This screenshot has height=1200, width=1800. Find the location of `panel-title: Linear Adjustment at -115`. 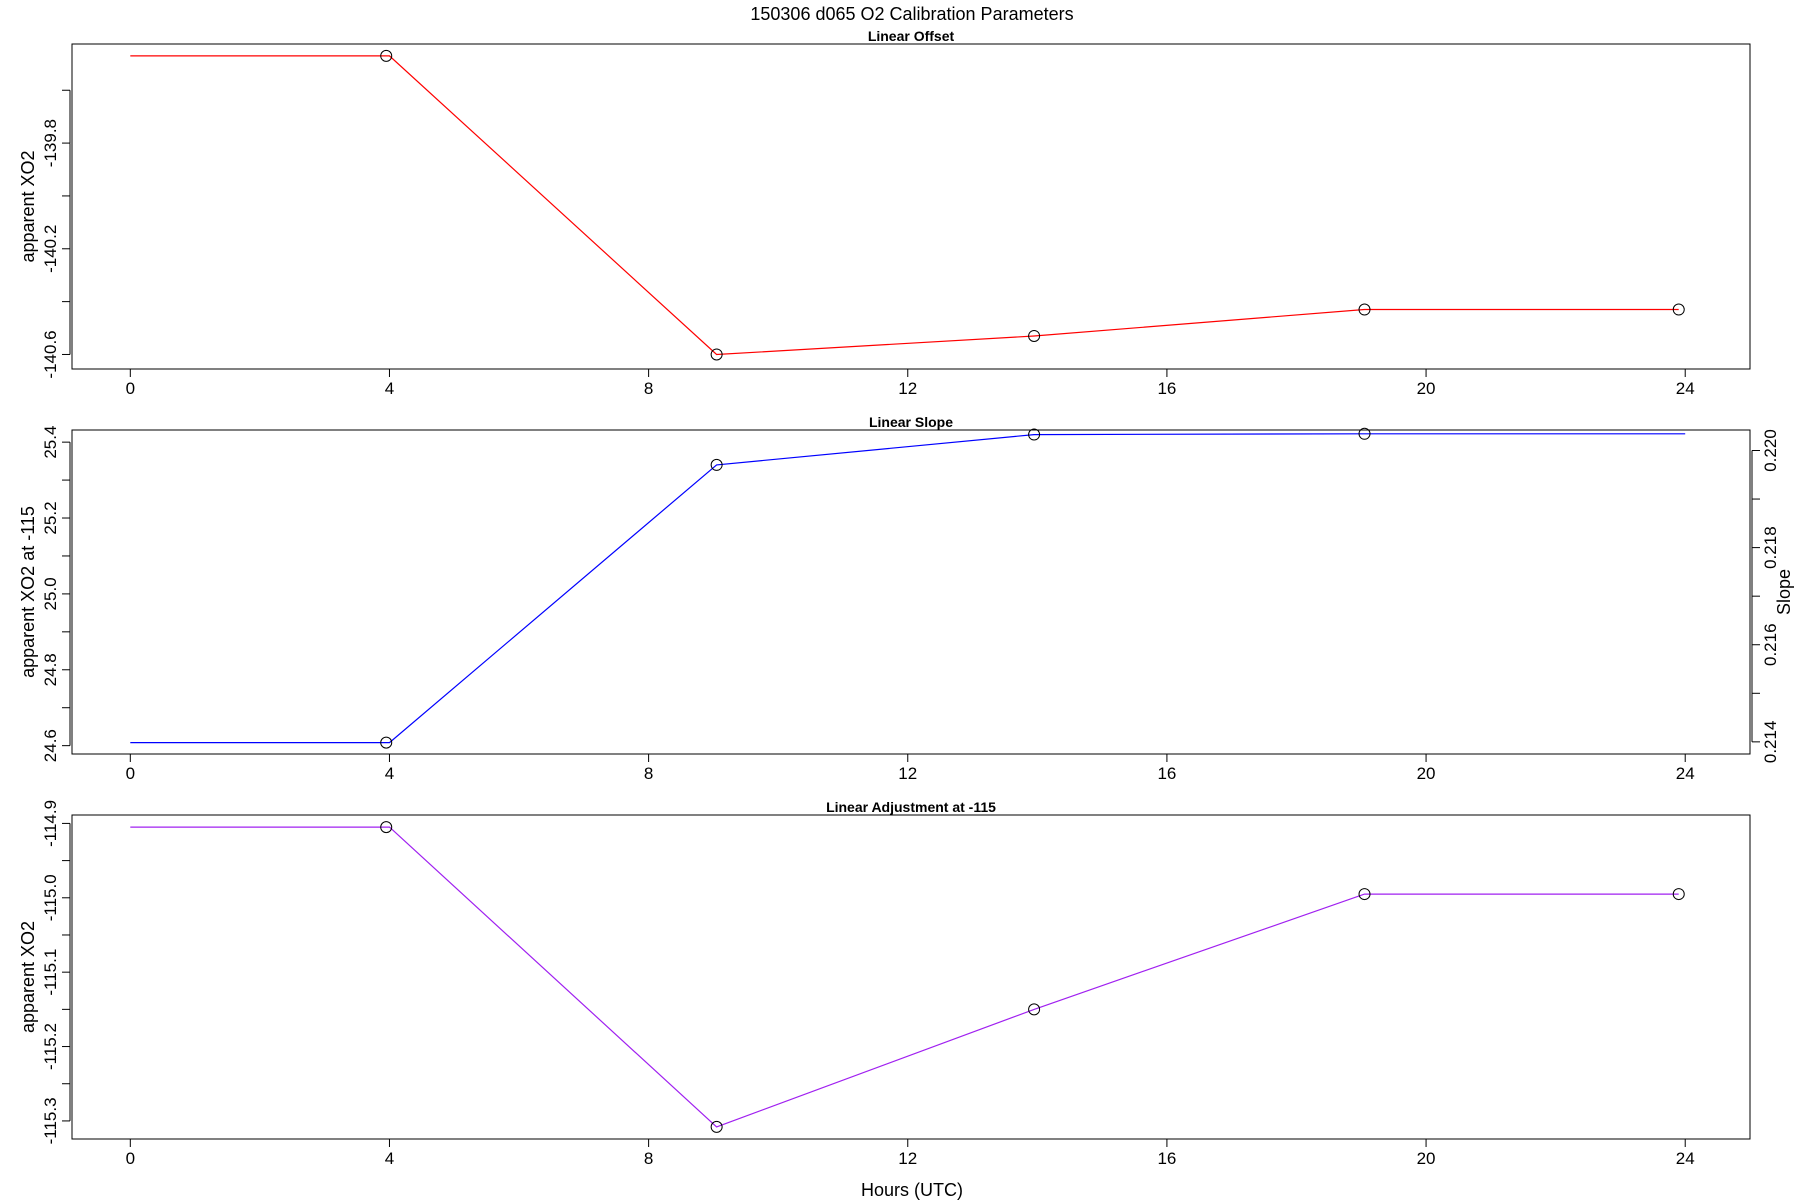

panel-title: Linear Adjustment at -115 is located at coordinates (911, 807).